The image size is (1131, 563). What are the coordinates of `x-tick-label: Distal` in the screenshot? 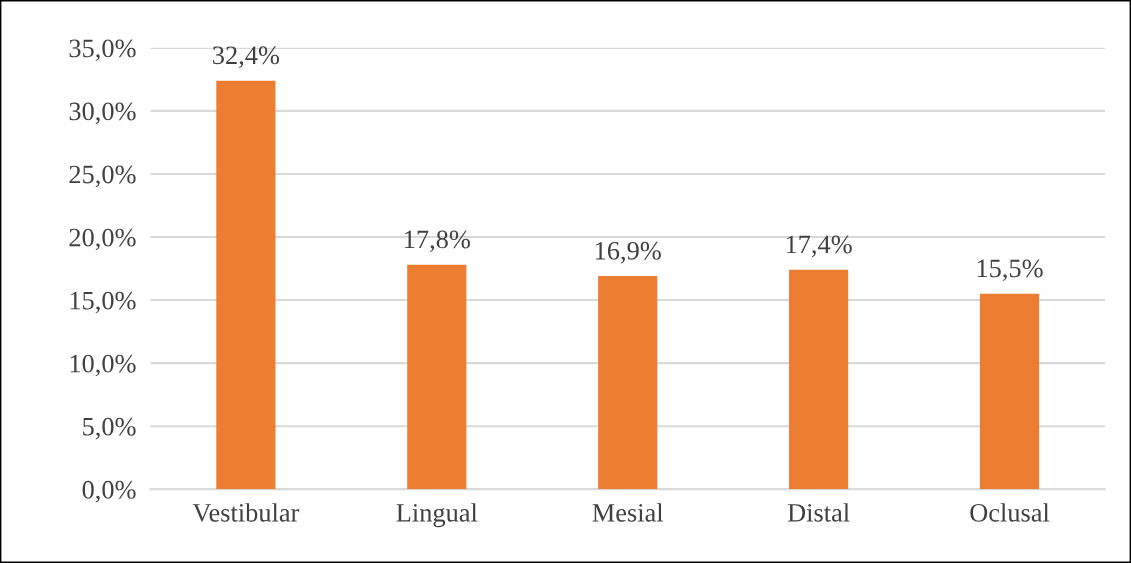 It's located at (818, 512).